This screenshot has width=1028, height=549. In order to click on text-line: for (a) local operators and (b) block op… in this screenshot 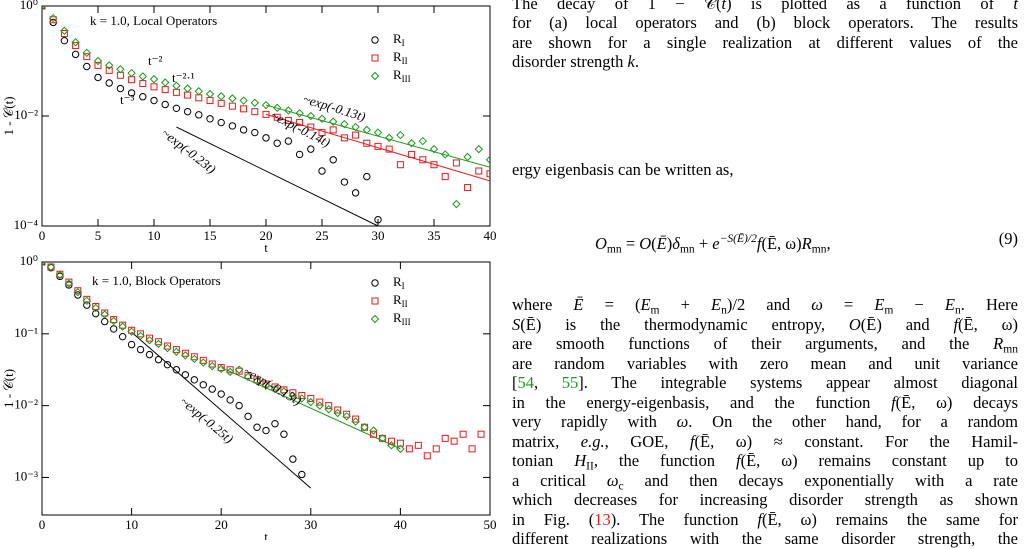, I will do `click(765, 23)`.